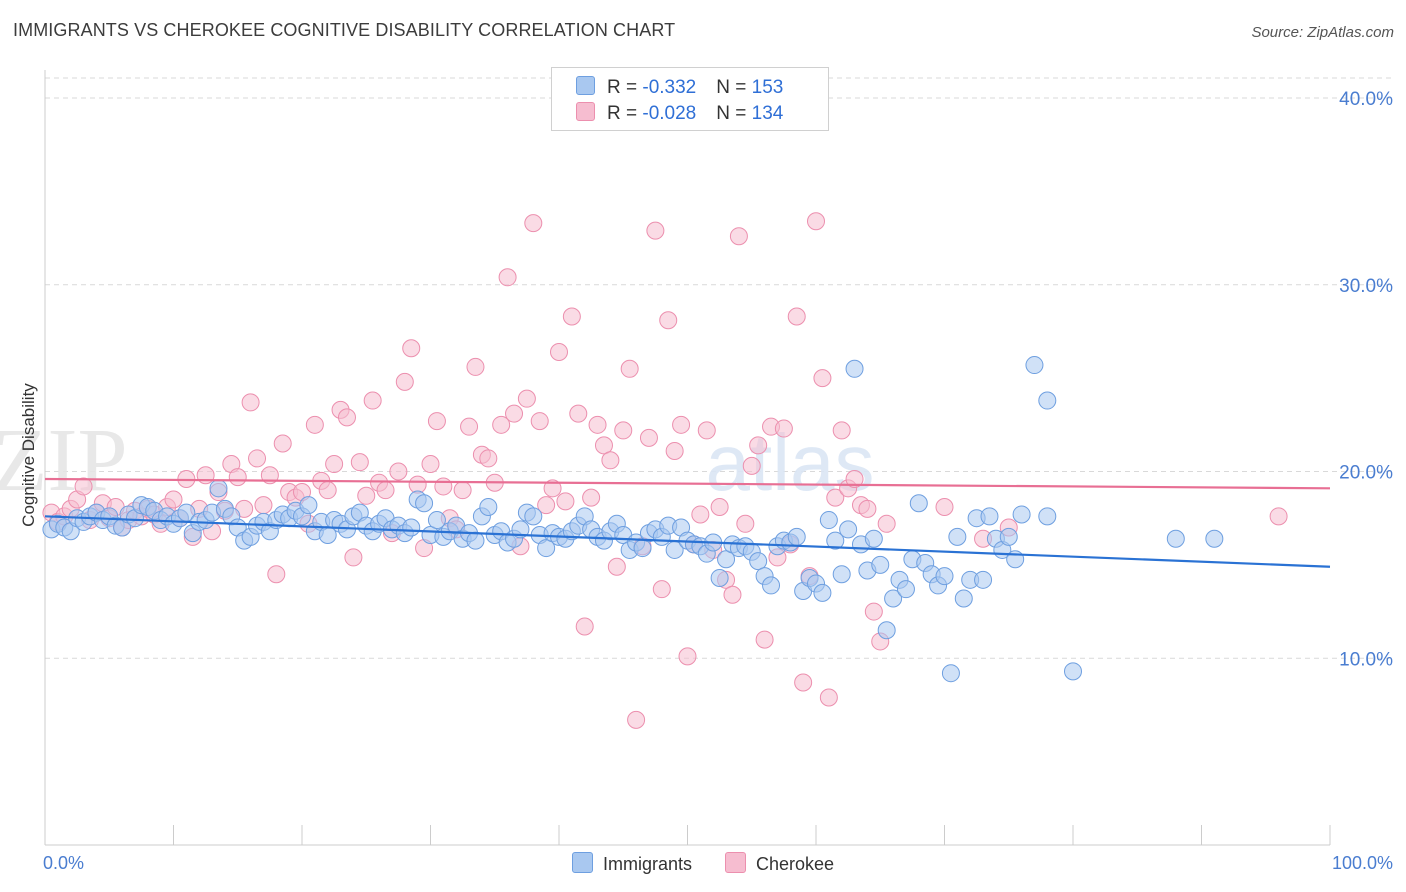  I want to click on n-value-cherokee: 134, so click(767, 113).